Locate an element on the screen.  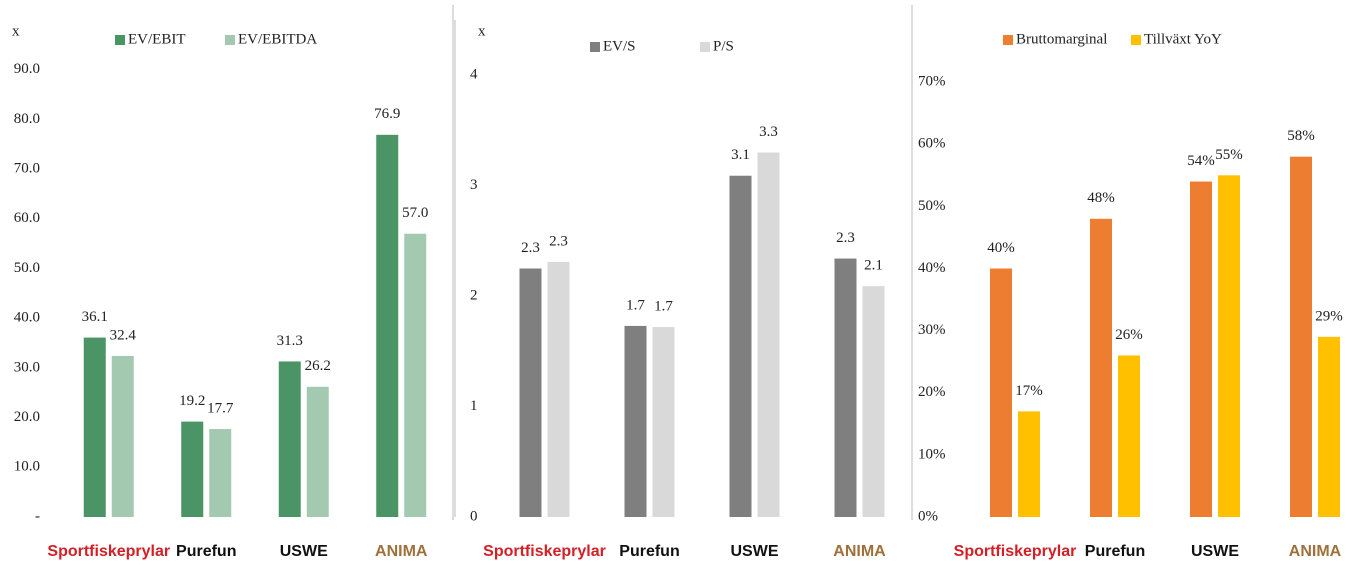
data-label: 3.3 is located at coordinates (768, 132).